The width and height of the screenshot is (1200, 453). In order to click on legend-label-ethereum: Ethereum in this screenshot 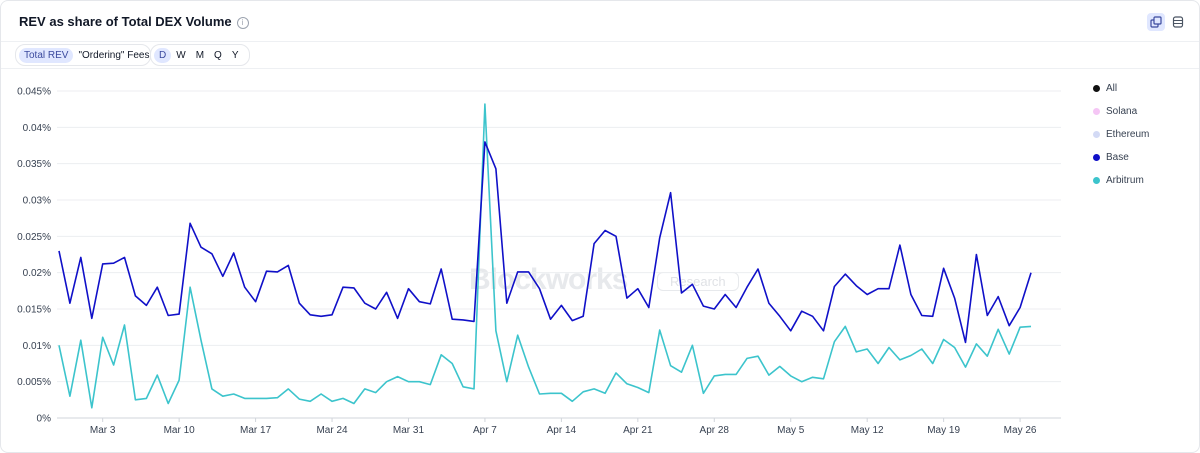, I will do `click(1128, 134)`.